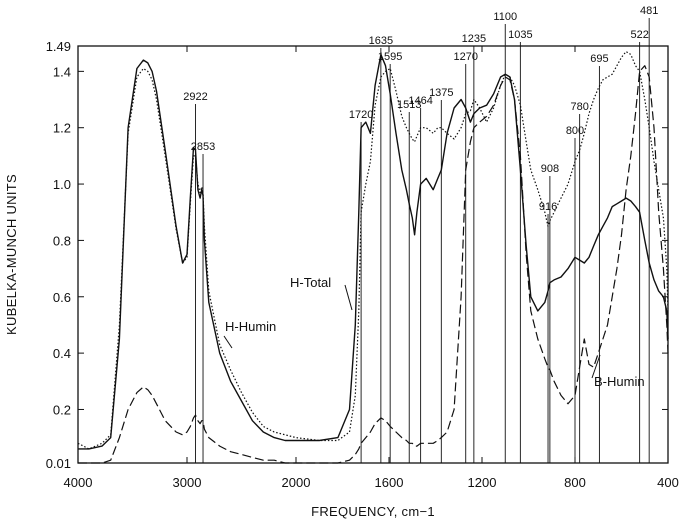  Describe the element at coordinates (62, 128) in the screenshot. I see `y-tick-label: 1.2` at that location.